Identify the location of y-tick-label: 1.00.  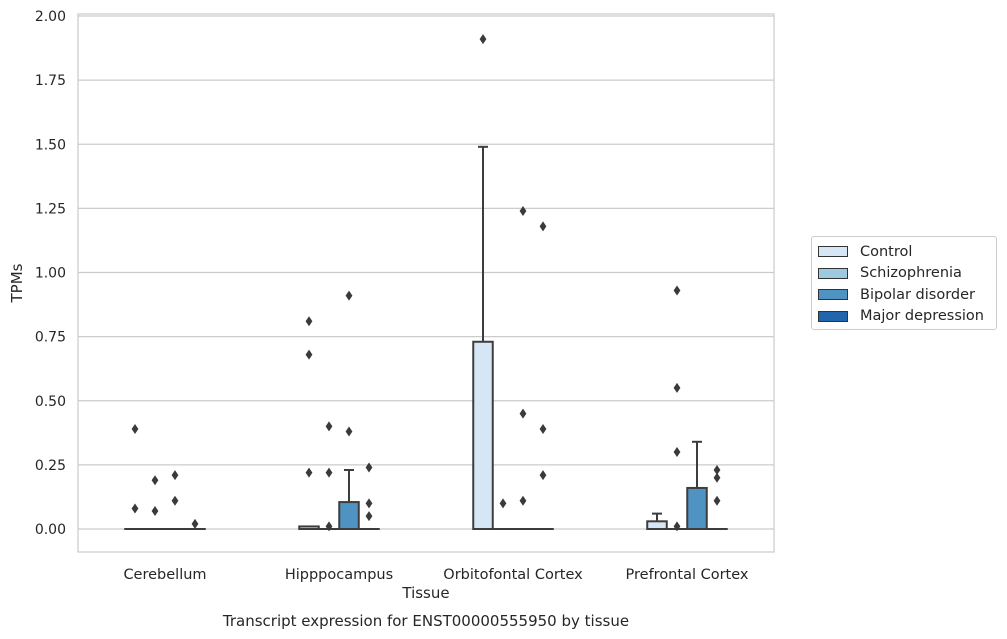
(50, 274).